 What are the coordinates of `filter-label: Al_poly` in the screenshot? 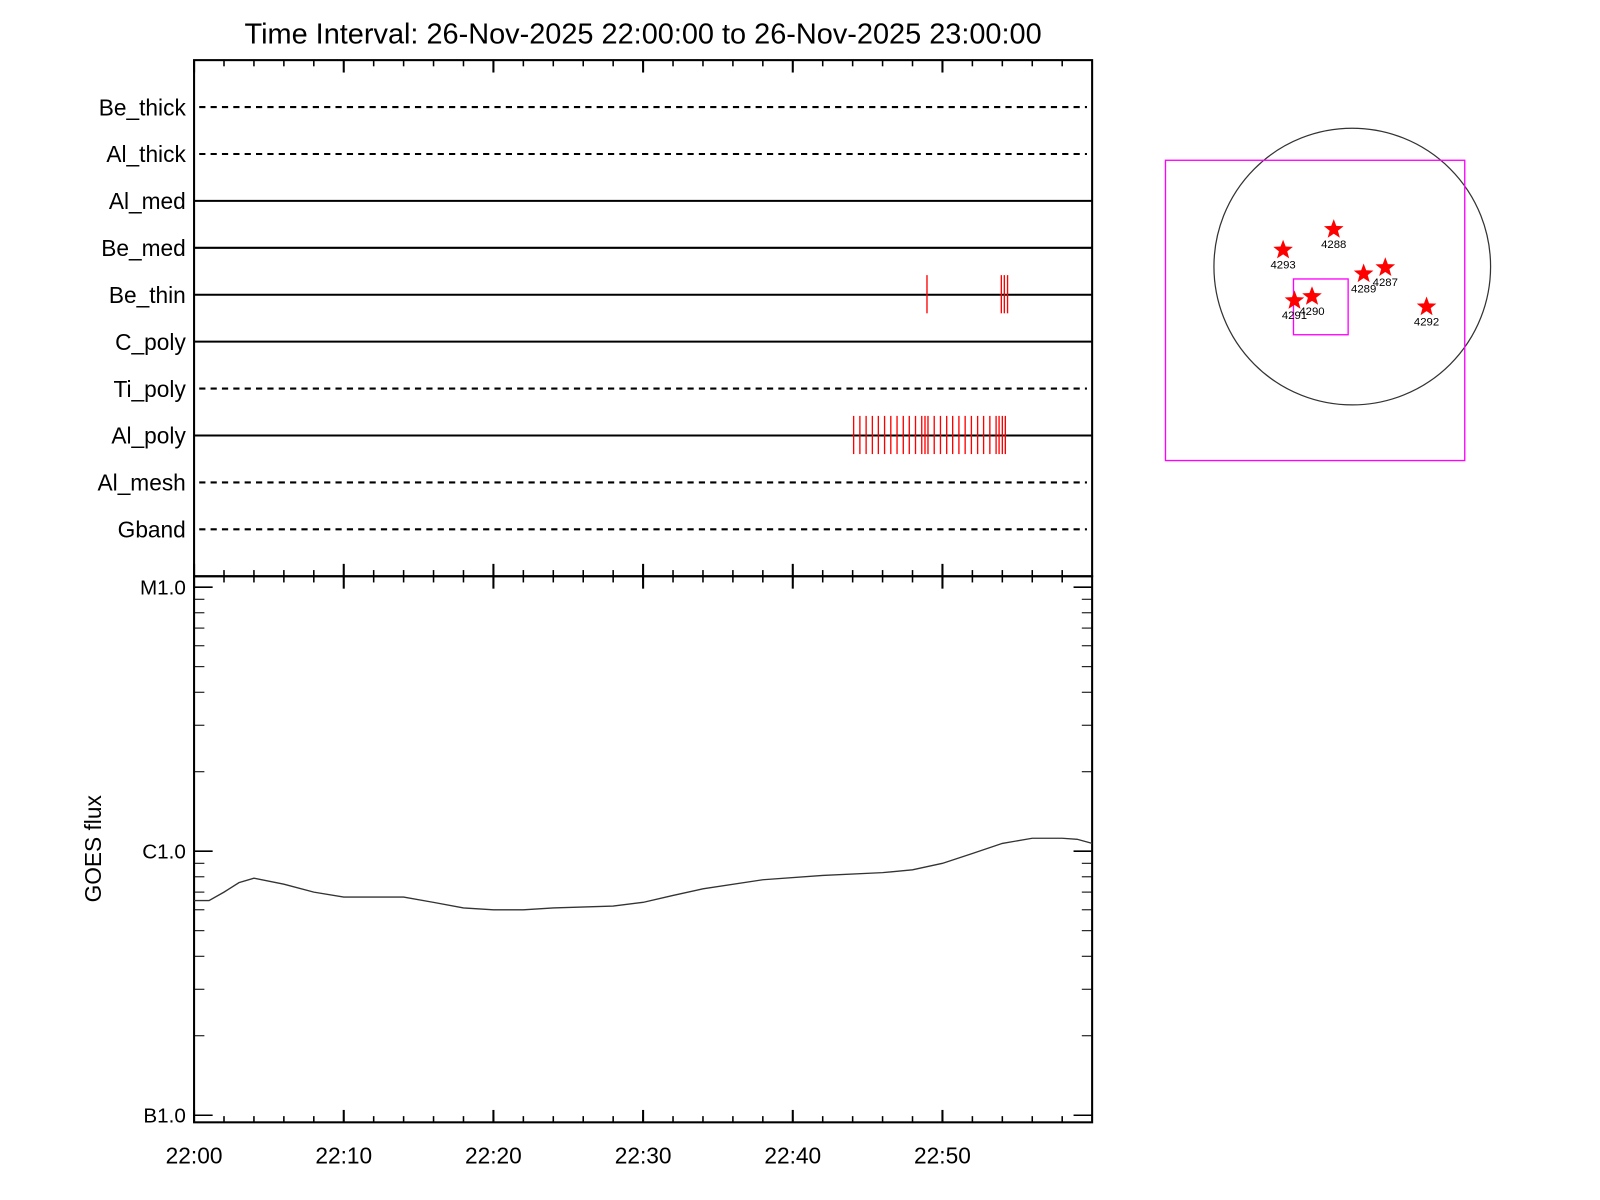 It's located at (148, 436).